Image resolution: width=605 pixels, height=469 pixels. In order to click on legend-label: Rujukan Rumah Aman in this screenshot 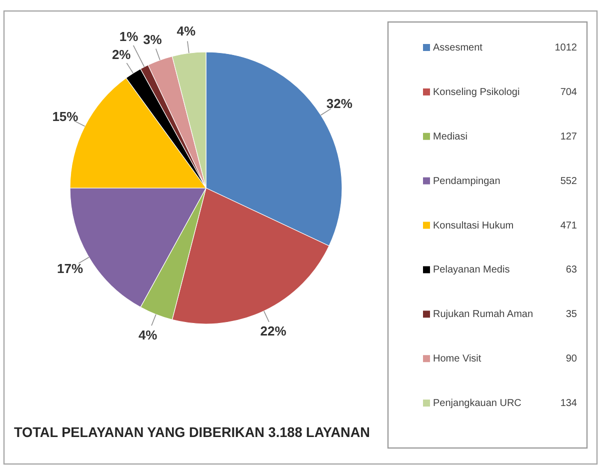, I will do `click(483, 314)`.